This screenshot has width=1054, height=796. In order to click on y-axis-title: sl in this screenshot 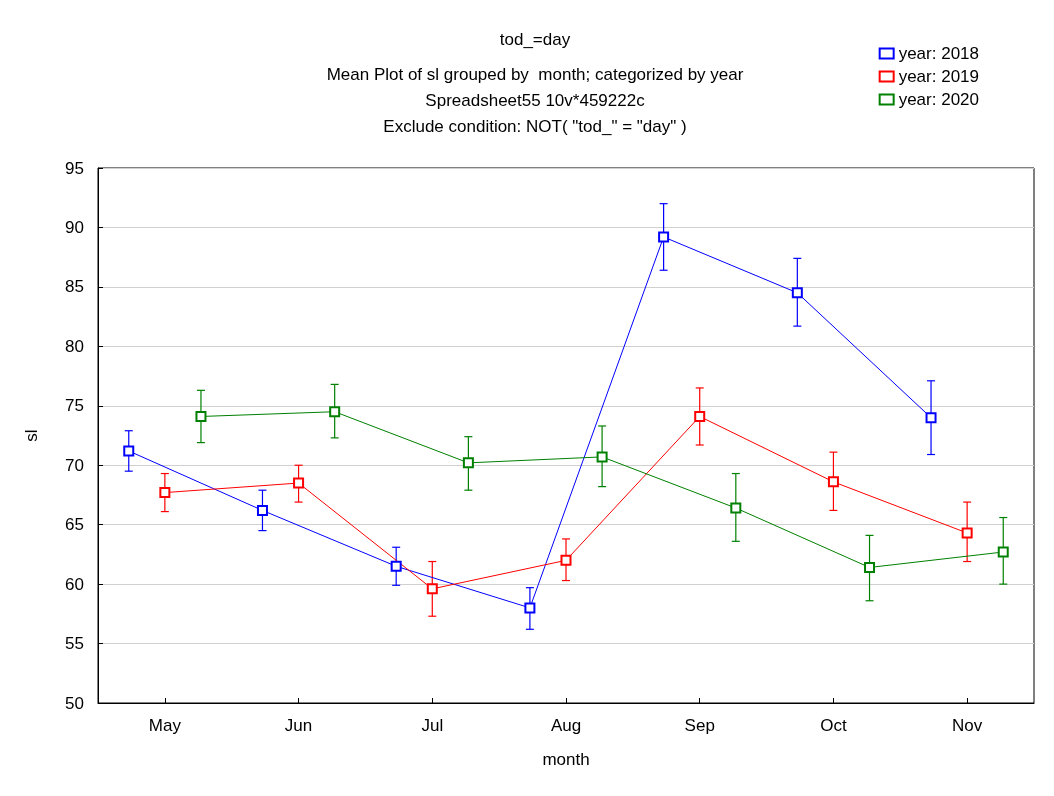, I will do `click(31, 435)`.